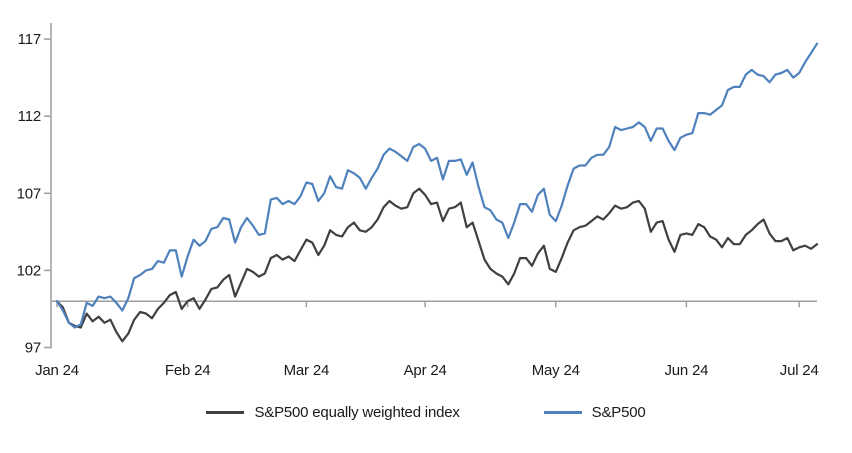 The width and height of the screenshot is (852, 453). What do you see at coordinates (562, 412) in the screenshot?
I see `legend-line-swatch-sp500` at bounding box center [562, 412].